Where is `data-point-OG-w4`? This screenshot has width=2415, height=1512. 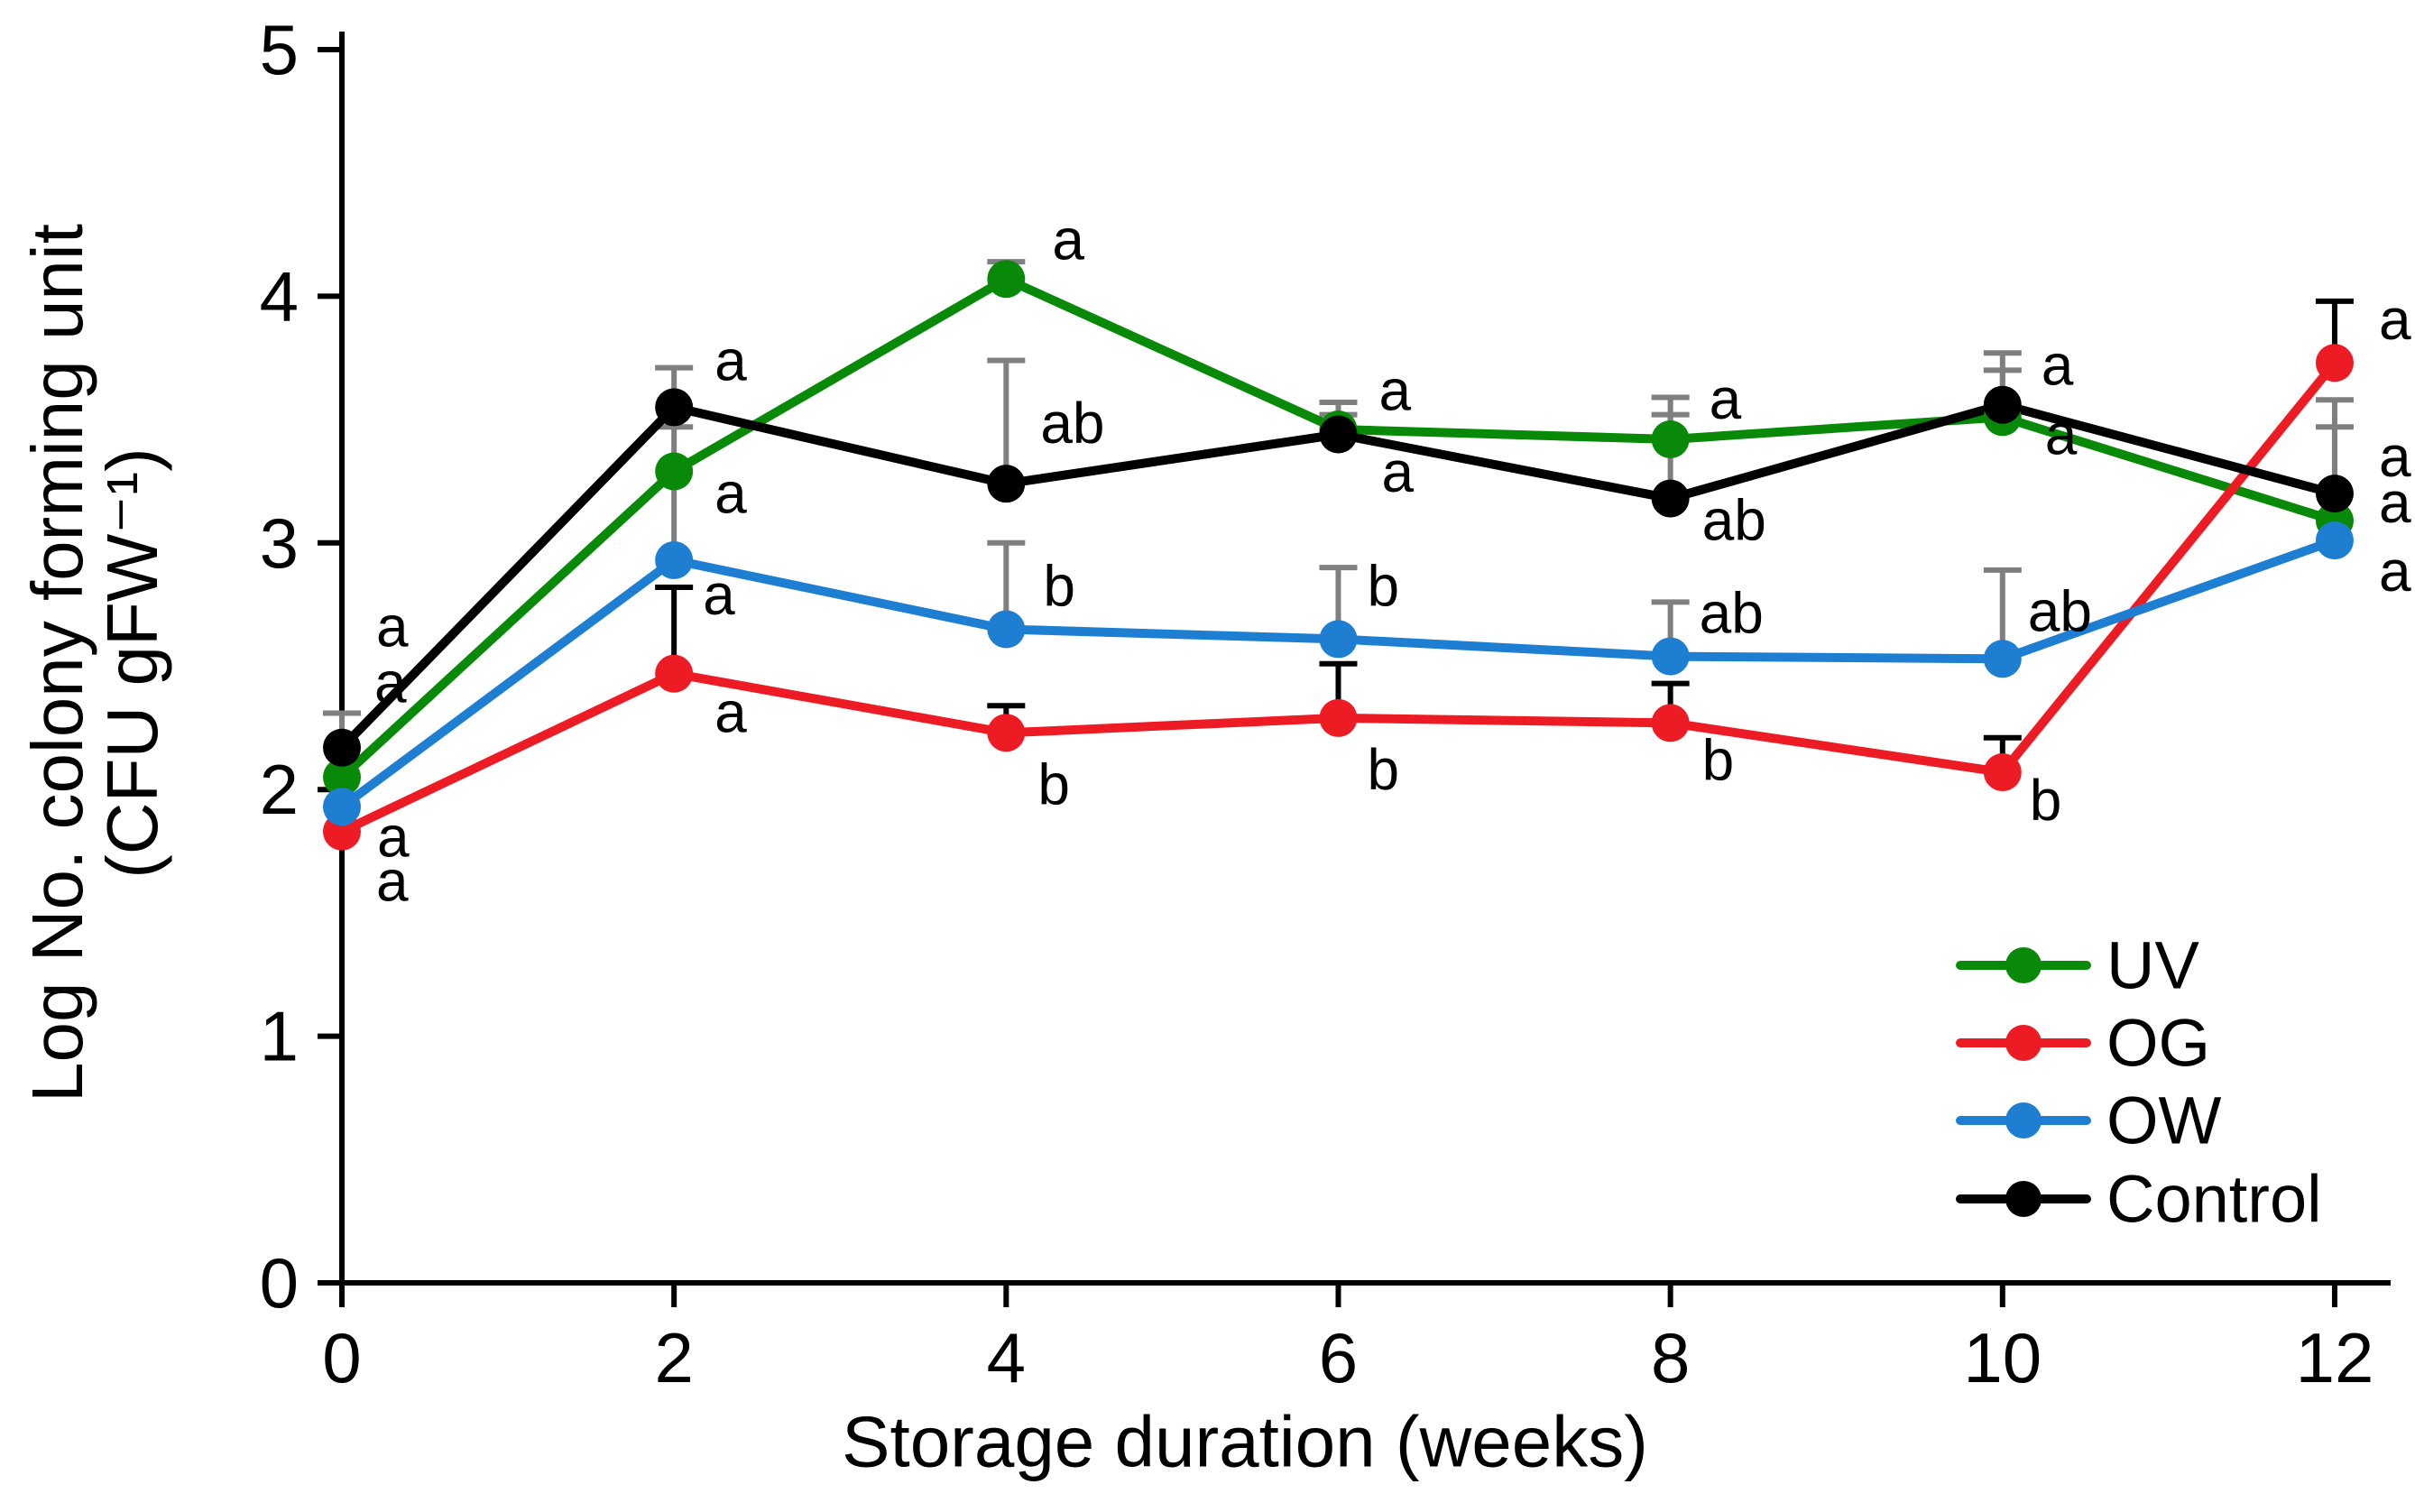 data-point-OG-w4 is located at coordinates (1006, 733).